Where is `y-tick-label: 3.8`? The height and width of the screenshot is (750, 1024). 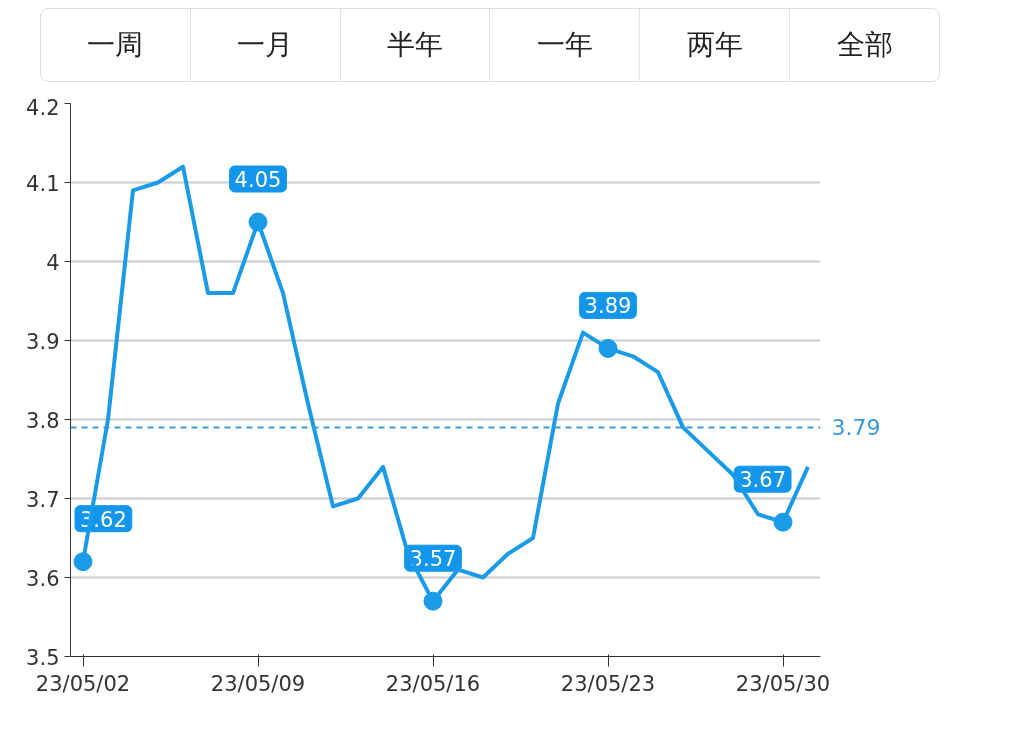
y-tick-label: 3.8 is located at coordinates (43, 420).